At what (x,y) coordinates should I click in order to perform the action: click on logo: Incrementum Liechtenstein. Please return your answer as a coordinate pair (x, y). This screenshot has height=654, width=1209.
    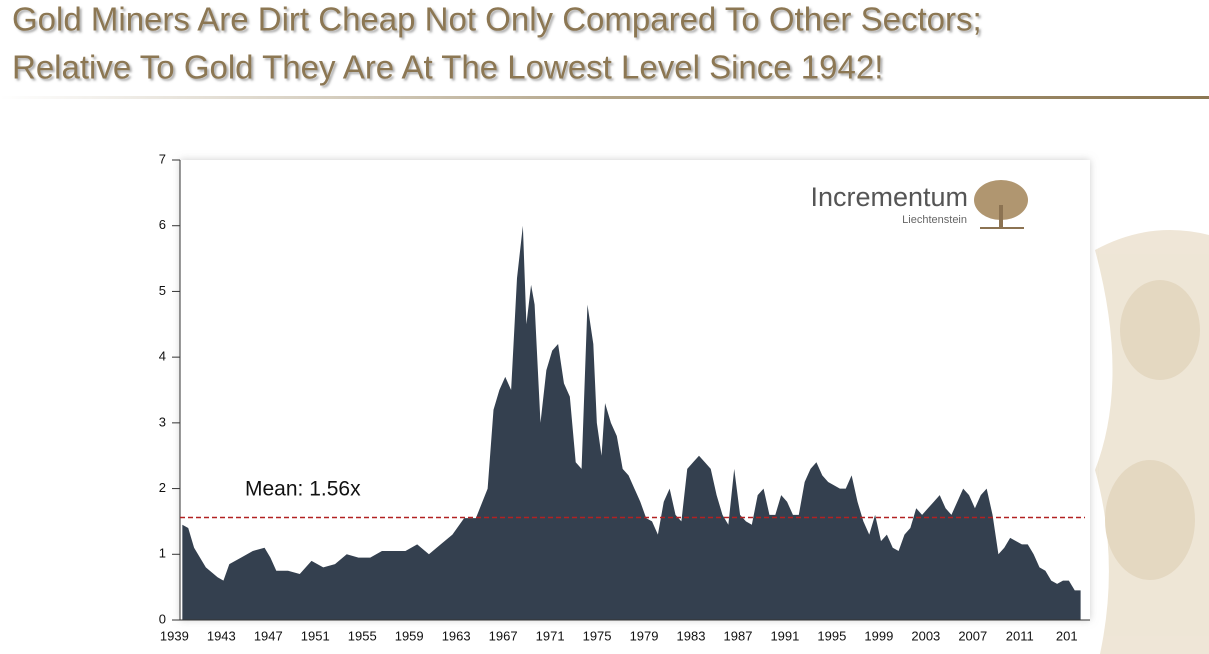
    Looking at the image, I should click on (919, 204).